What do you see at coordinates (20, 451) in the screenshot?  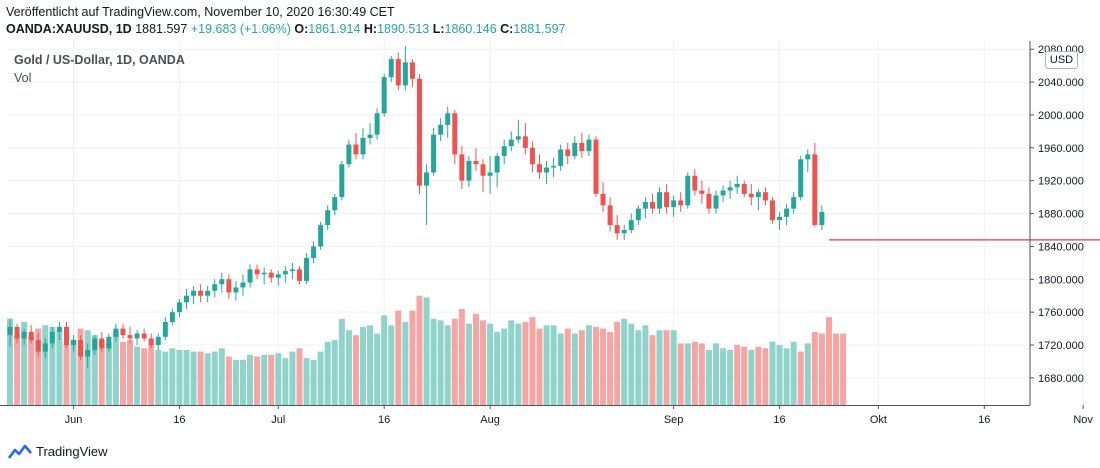 I see `tradingview-logo-icon` at bounding box center [20, 451].